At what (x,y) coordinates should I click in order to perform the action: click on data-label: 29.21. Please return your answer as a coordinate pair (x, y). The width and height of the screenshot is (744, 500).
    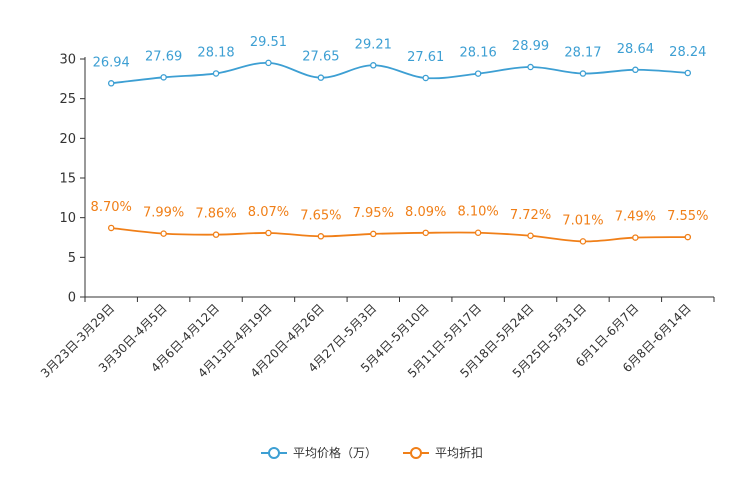
    Looking at the image, I should click on (373, 44).